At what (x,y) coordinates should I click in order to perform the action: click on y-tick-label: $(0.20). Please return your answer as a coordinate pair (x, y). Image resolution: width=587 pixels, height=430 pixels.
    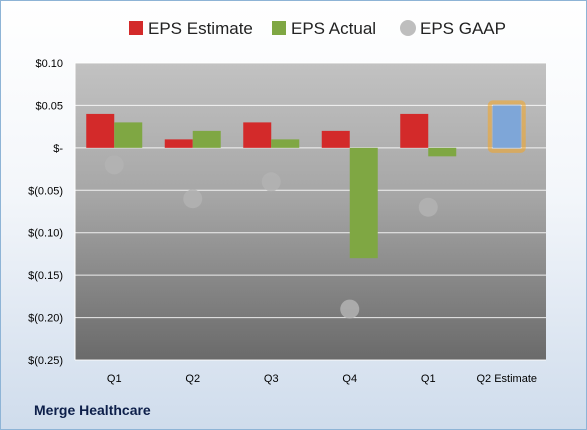
    Looking at the image, I should click on (45, 319).